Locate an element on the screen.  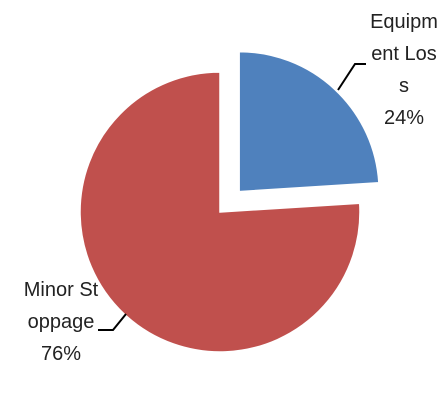
pie-slice is located at coordinates (309, 121).